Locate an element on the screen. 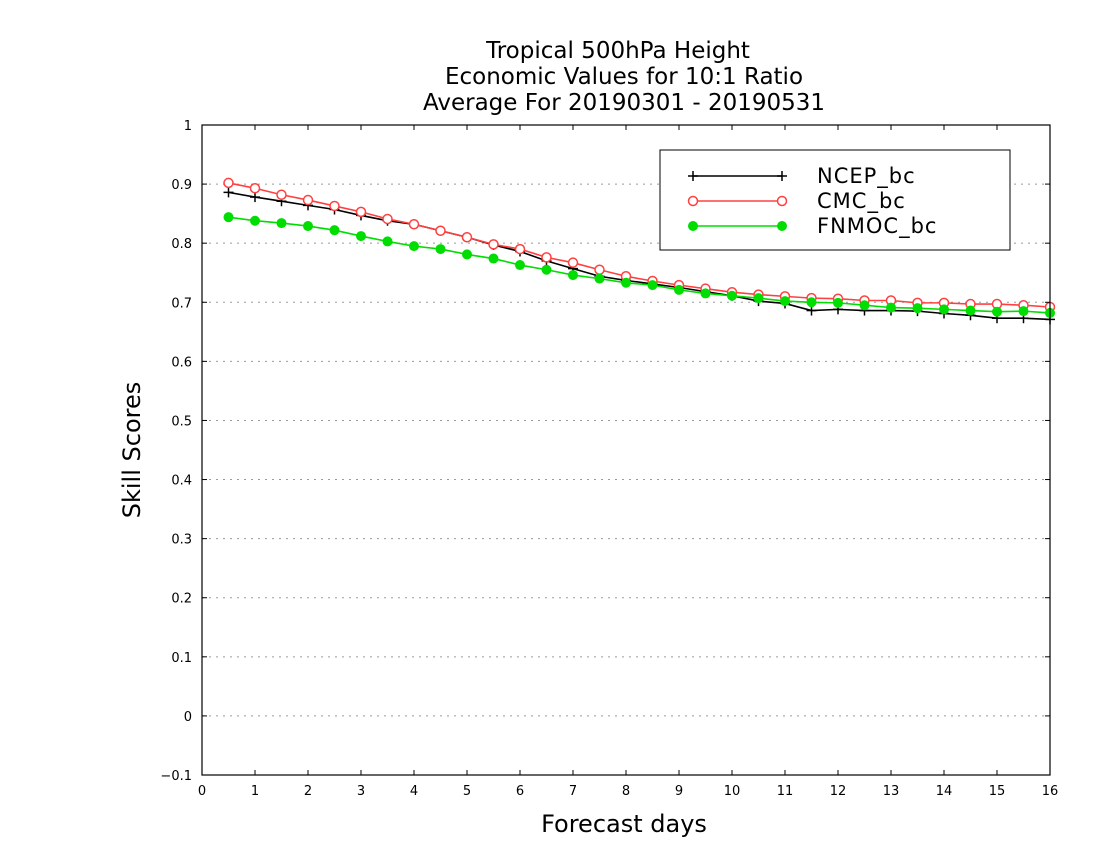  x-tick-label: 12 is located at coordinates (838, 791).